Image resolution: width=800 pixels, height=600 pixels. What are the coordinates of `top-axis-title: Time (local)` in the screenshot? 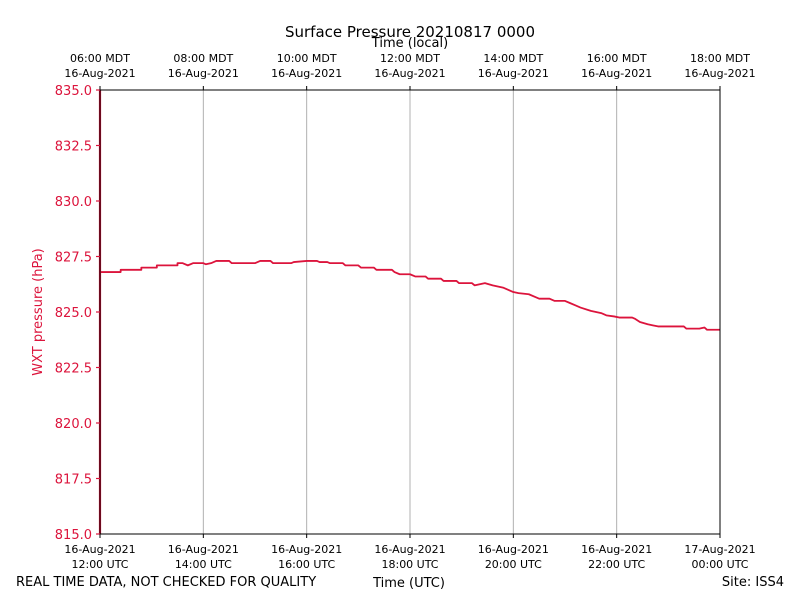 It's located at (409, 43).